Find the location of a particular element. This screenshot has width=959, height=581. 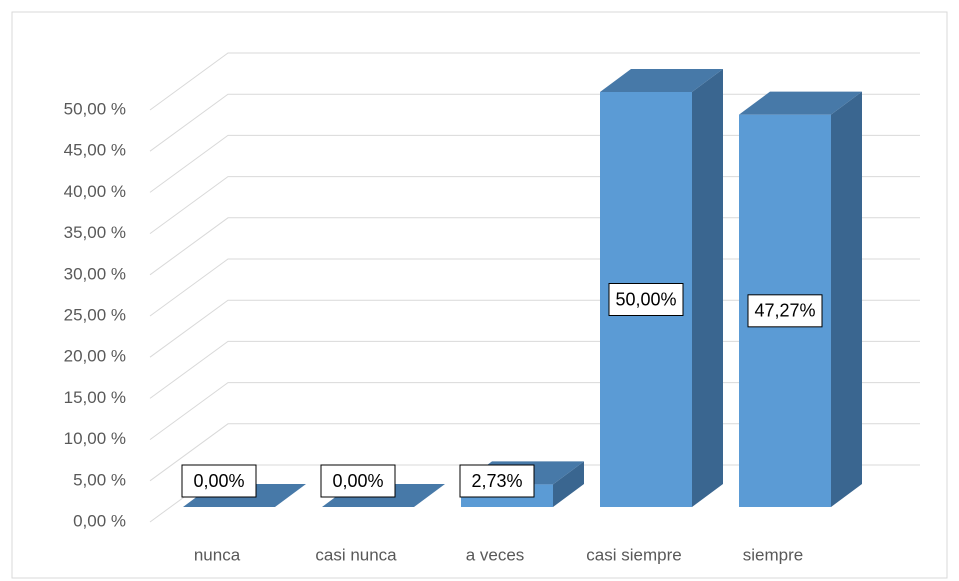

data-label: 47,27% is located at coordinates (784, 311).